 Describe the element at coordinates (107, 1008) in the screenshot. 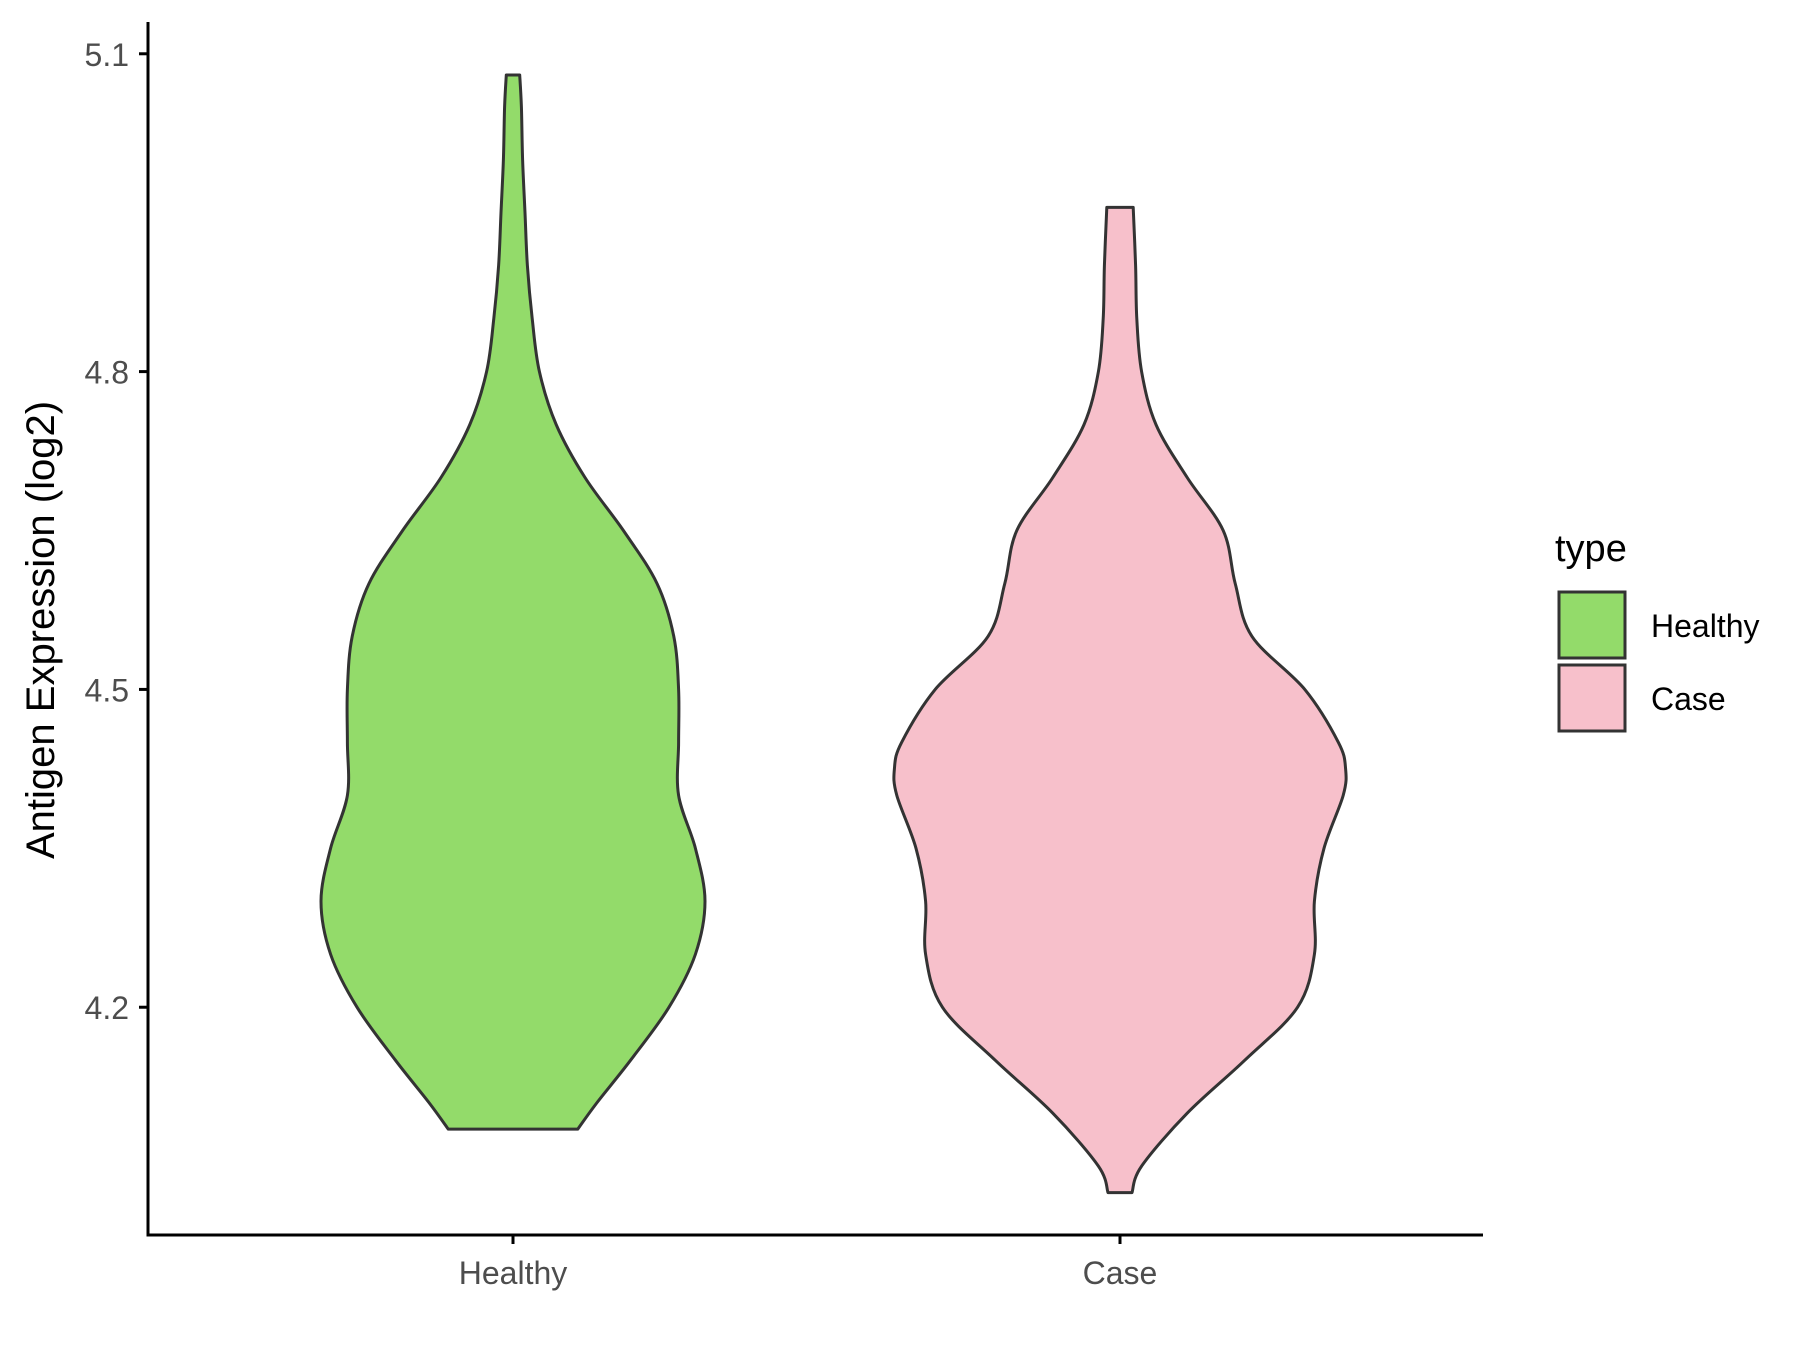

I see `y-tick-label: 4.2` at that location.